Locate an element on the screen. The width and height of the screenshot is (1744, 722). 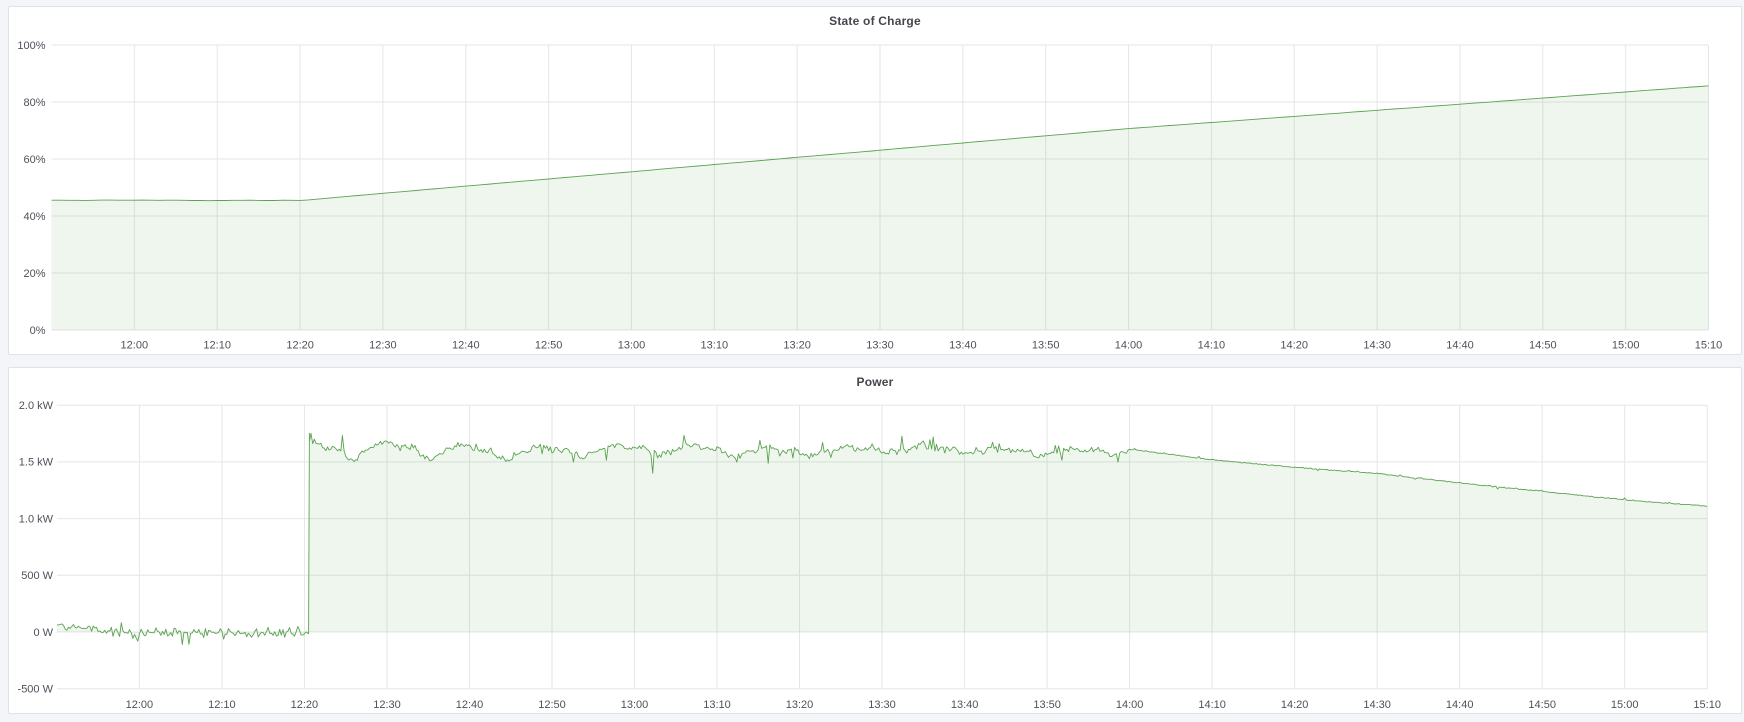
svg-text: 100% is located at coordinates (31, 46).